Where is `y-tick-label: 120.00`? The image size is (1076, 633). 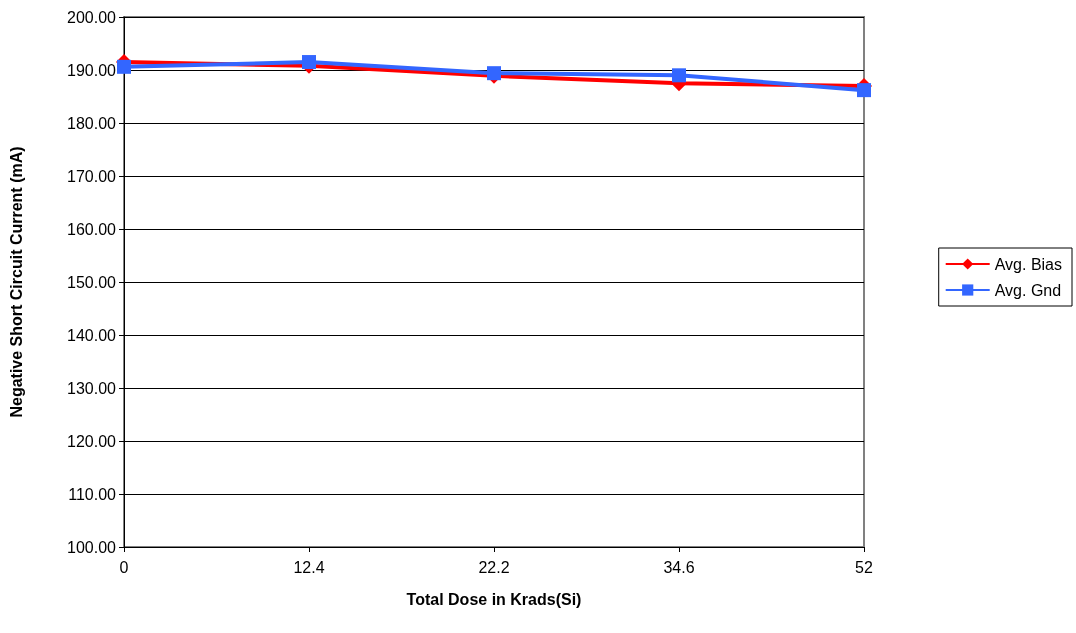 y-tick-label: 120.00 is located at coordinates (92, 441).